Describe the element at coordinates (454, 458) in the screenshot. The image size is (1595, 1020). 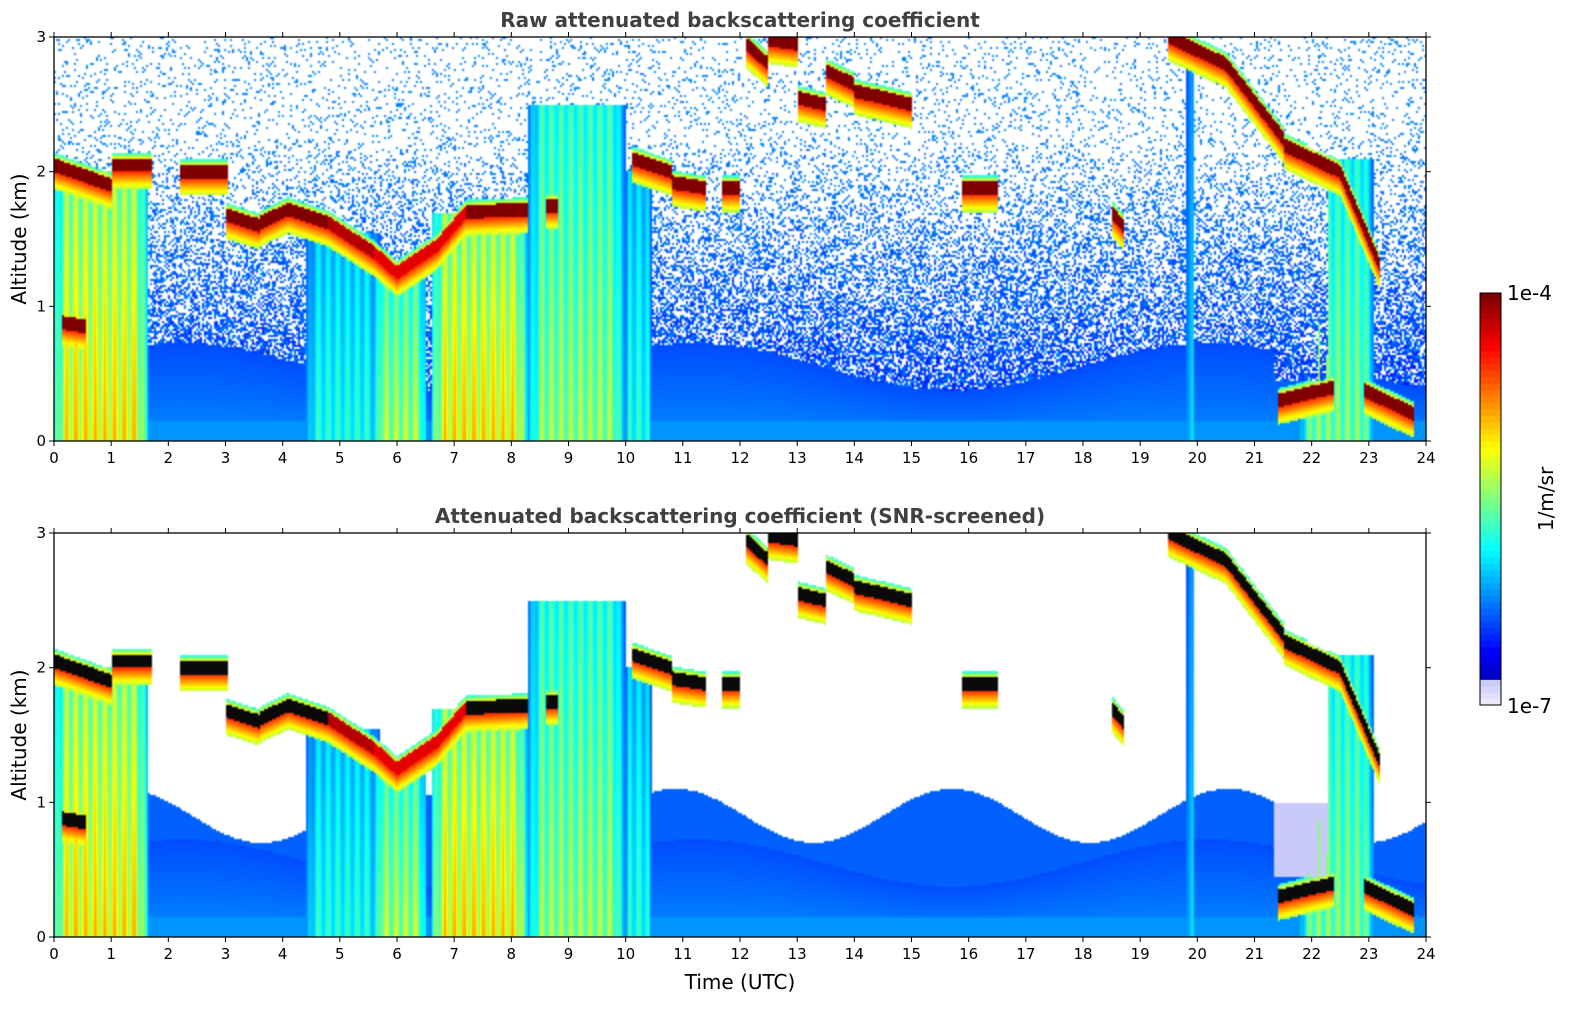
I see `x-tick-label: 7` at that location.